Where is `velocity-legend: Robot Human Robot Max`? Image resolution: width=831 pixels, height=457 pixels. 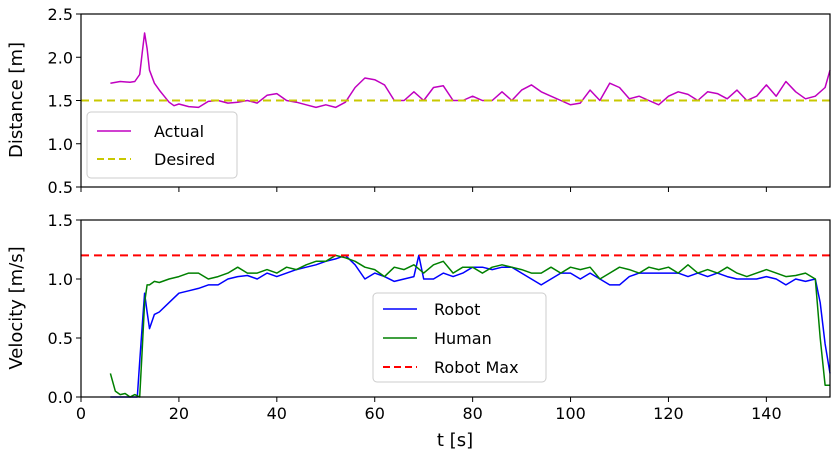
velocity-legend: Robot Human Robot Max is located at coordinates (459, 337).